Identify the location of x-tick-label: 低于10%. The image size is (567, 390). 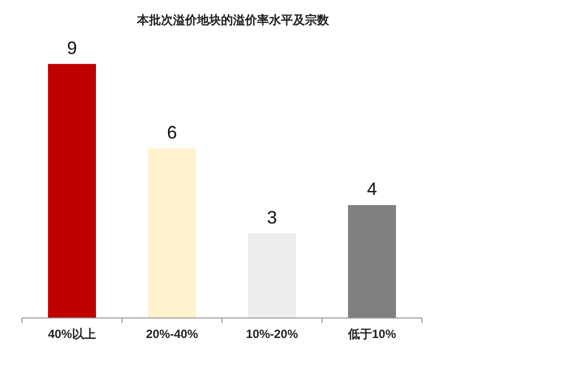
(371, 334).